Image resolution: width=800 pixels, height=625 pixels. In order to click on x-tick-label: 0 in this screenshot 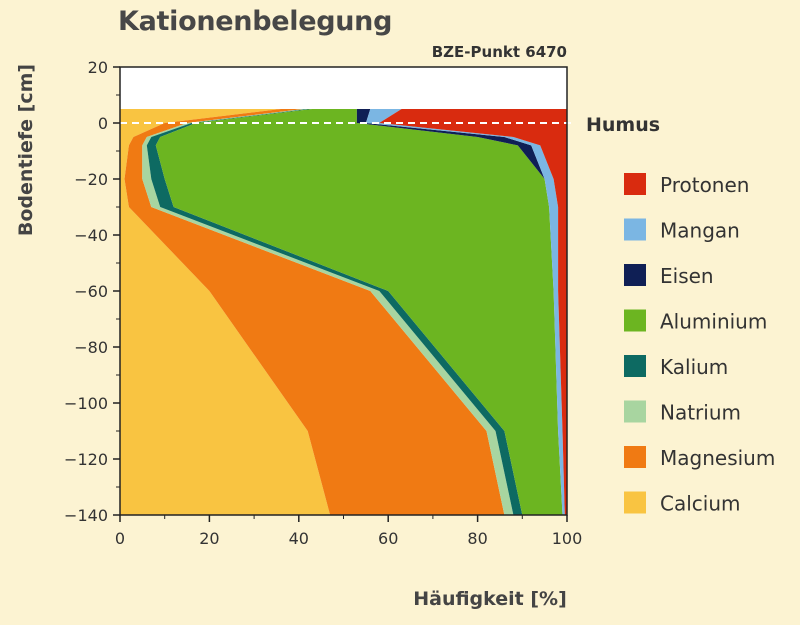, I will do `click(120, 538)`.